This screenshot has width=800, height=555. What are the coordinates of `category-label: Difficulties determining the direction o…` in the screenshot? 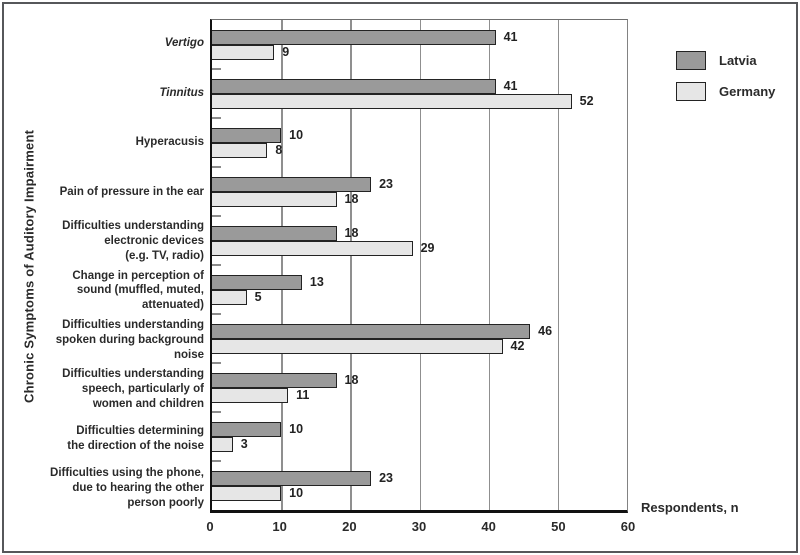 It's located at (135, 438).